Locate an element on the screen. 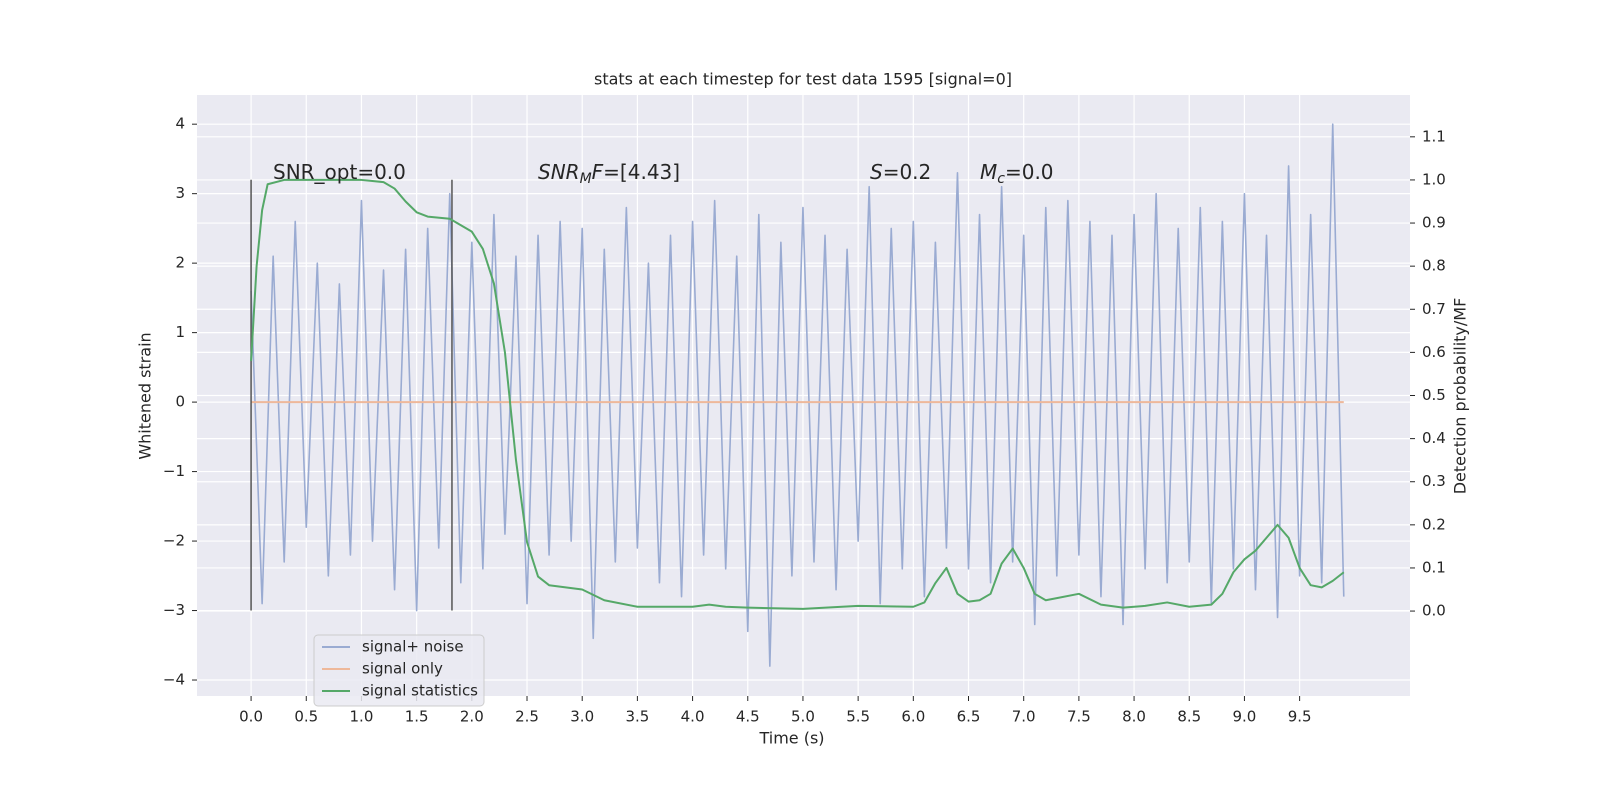  x-tick-label: 9.5 is located at coordinates (1300, 717).